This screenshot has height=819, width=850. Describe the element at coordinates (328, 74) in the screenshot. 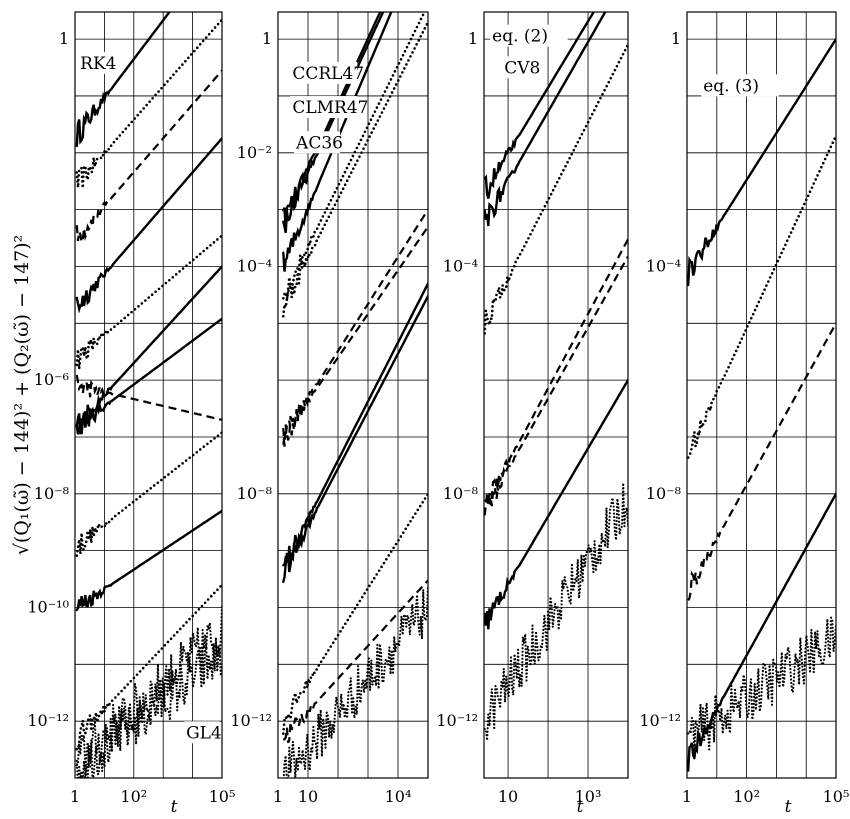

I see `annotation-label: CCRL47` at that location.